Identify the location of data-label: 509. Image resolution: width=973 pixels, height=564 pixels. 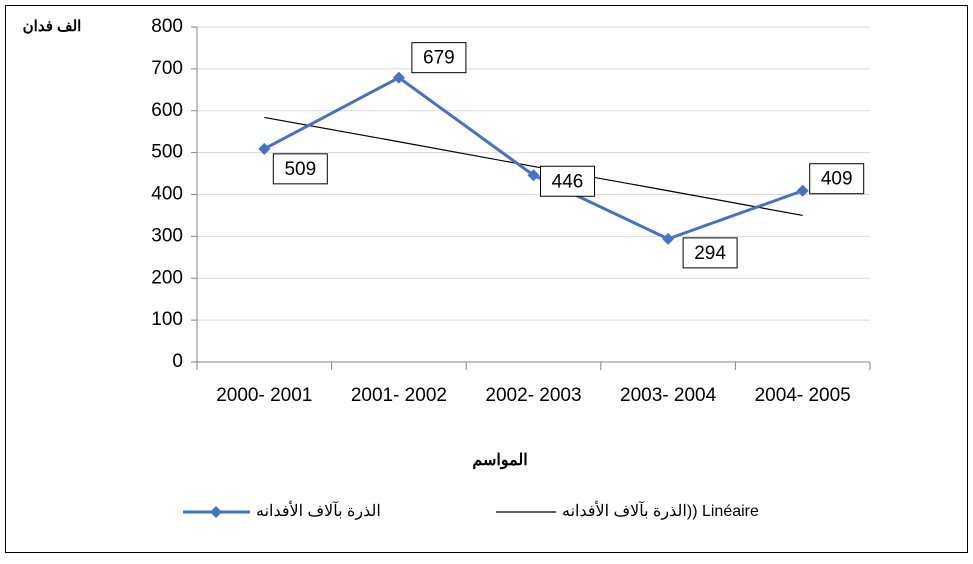
(300, 169).